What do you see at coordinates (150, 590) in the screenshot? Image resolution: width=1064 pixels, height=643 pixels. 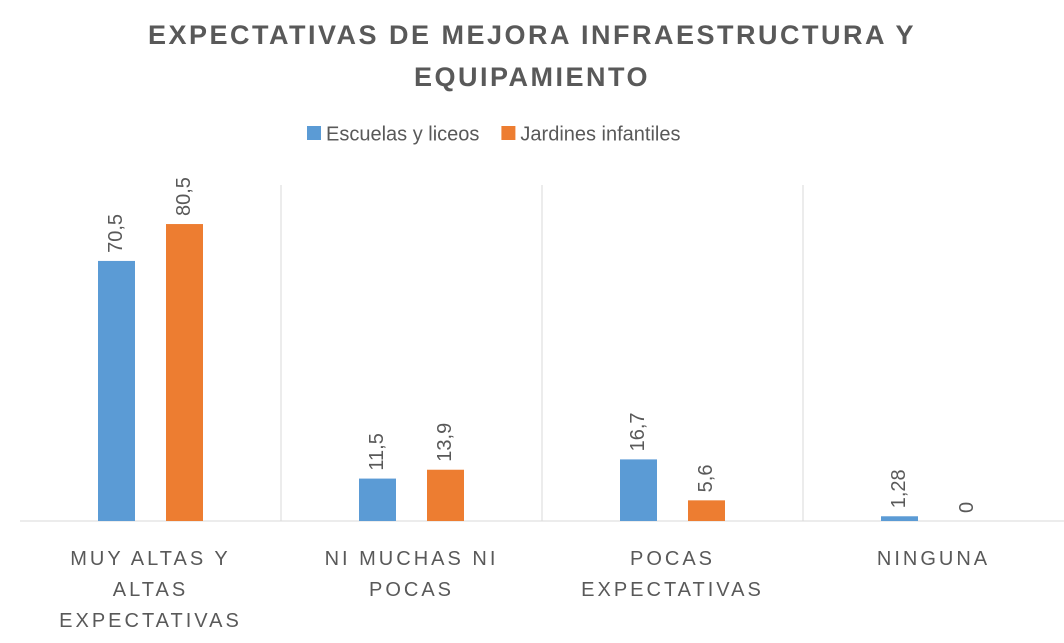 I see `x-tick-label: MUY ALTAS Y ALTAS EXPECTATIVAS` at bounding box center [150, 590].